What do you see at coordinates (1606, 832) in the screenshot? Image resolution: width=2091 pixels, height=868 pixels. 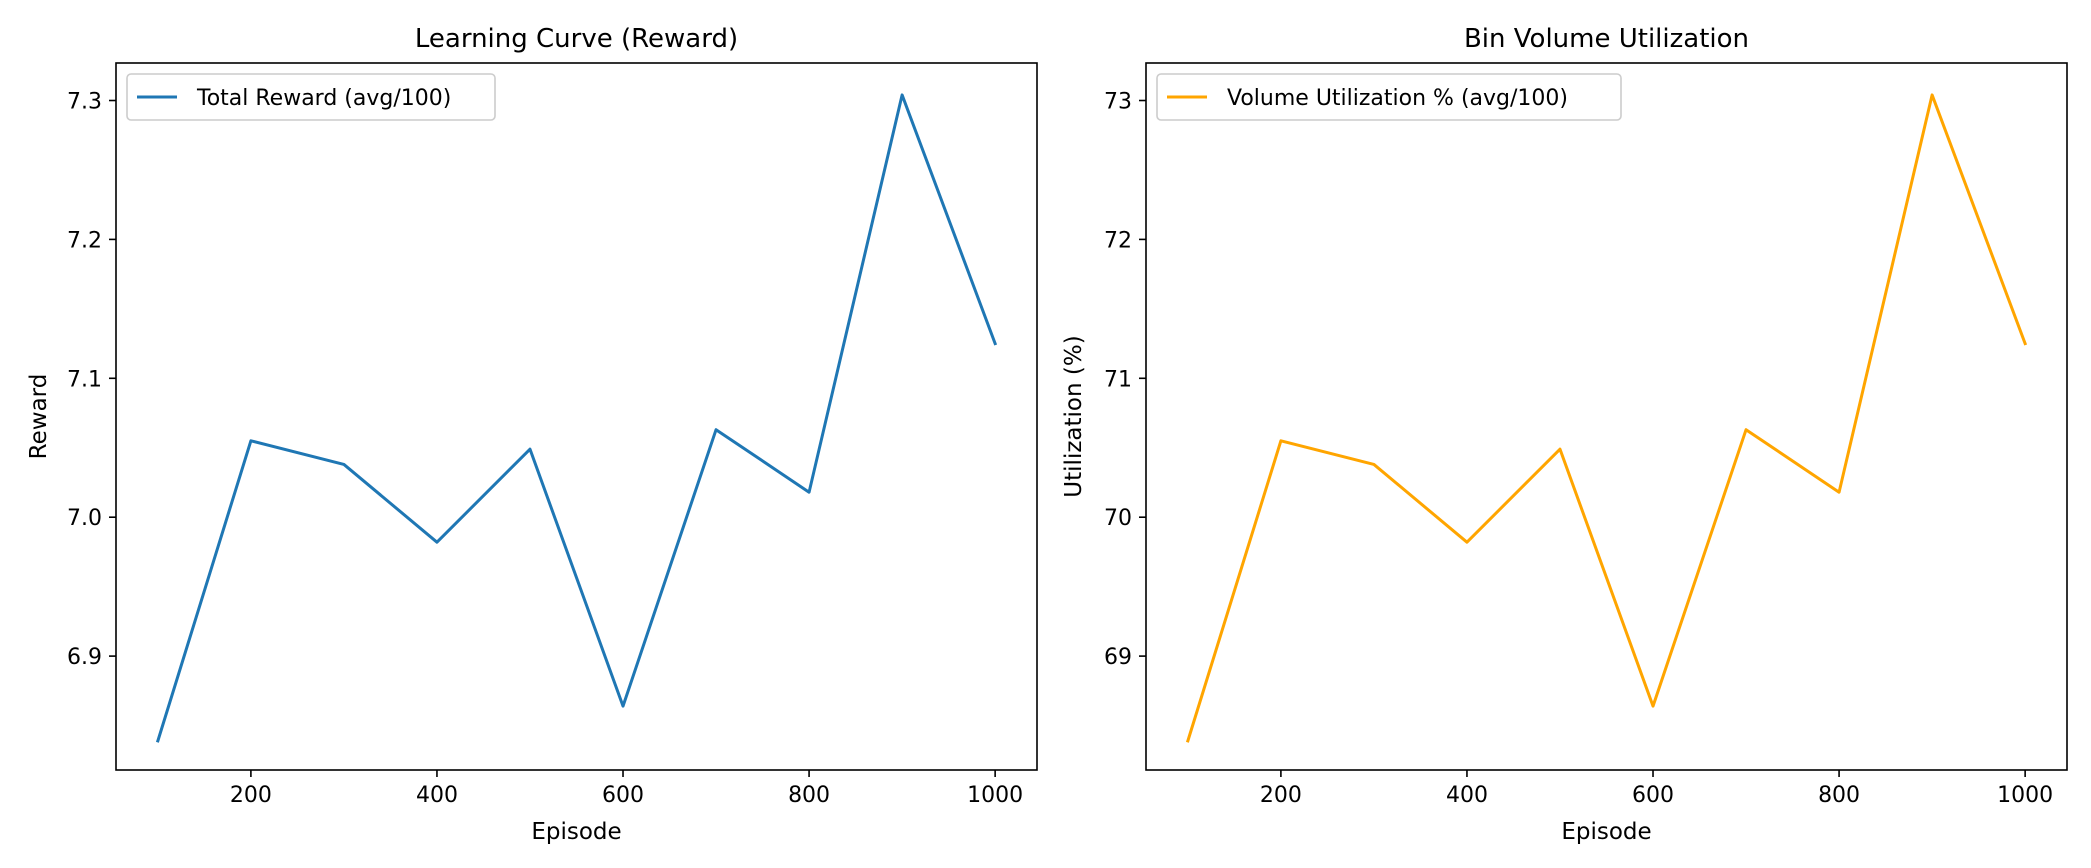 I see `utilization-x-axis-label: Episode` at bounding box center [1606, 832].